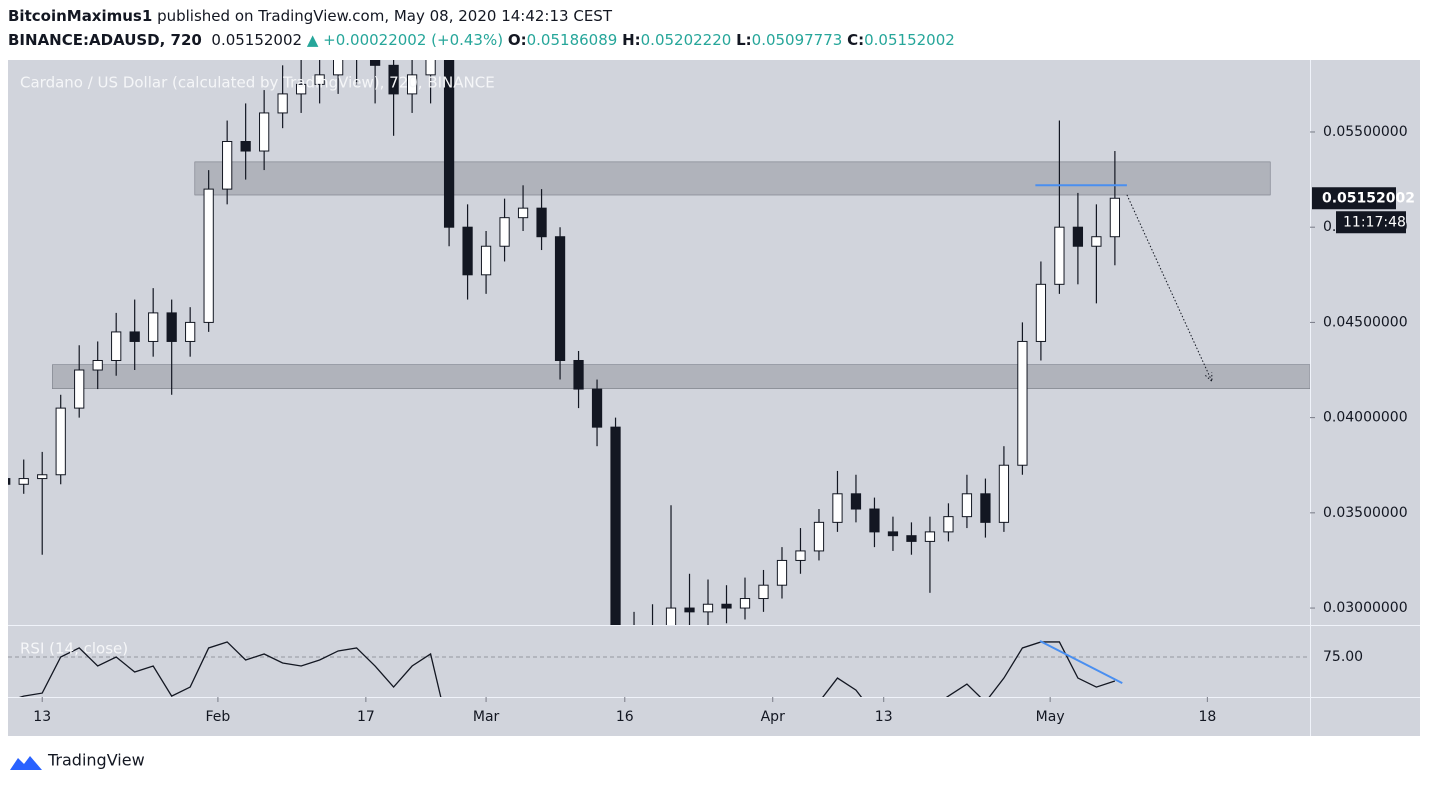 The height and width of the screenshot is (786, 1430). Describe the element at coordinates (773, 717) in the screenshot. I see `x-tick-label: Apr` at that location.